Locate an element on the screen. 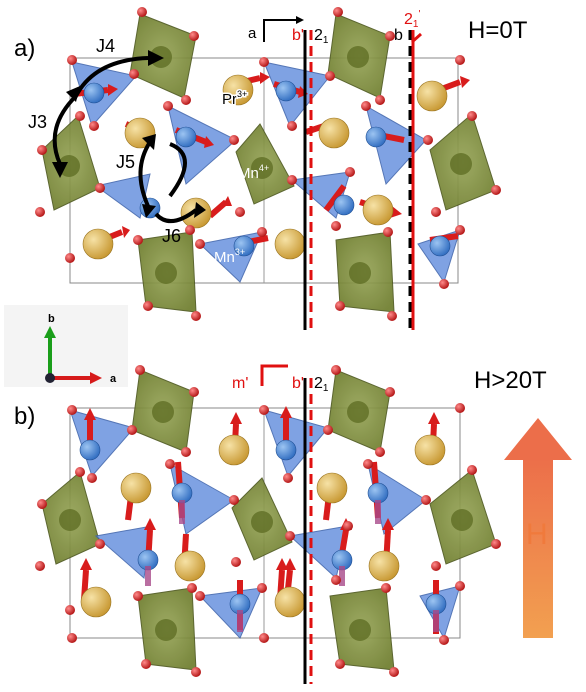  bprime-label-b: b' is located at coordinates (298, 383).